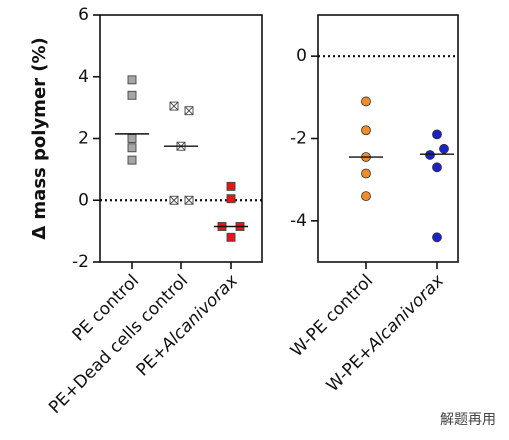  Describe the element at coordinates (406, 313) in the screenshot. I see `x-tick-label-part: Alcanivorax` at that location.